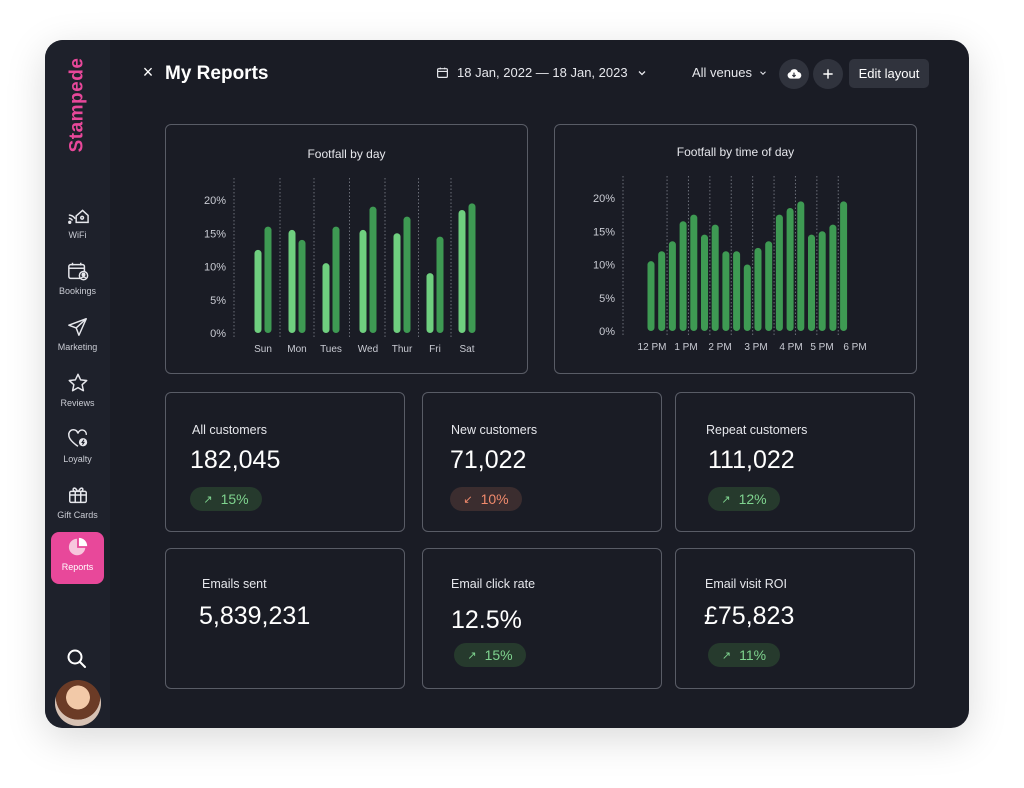  What do you see at coordinates (77, 327) in the screenshot?
I see `send-icon` at bounding box center [77, 327].